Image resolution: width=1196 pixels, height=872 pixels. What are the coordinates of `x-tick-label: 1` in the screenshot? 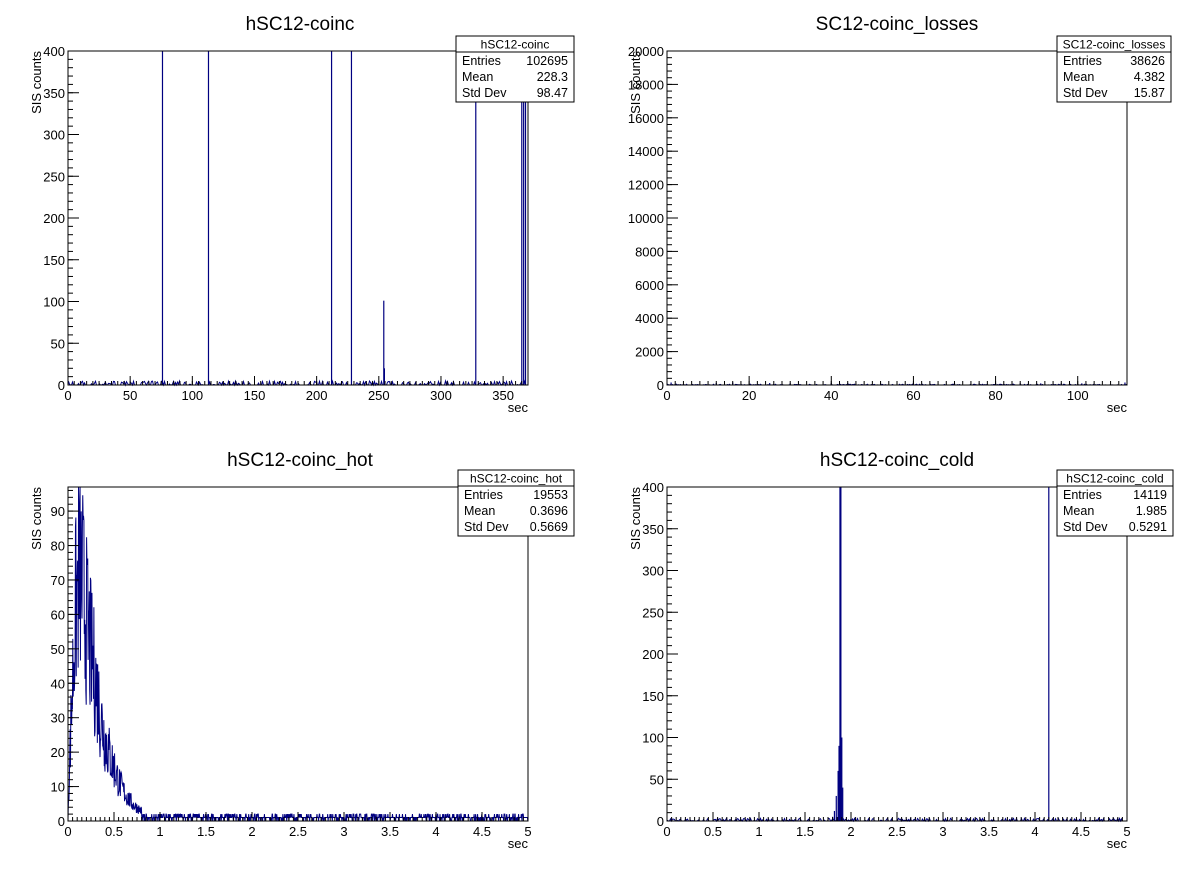 It's located at (159, 831).